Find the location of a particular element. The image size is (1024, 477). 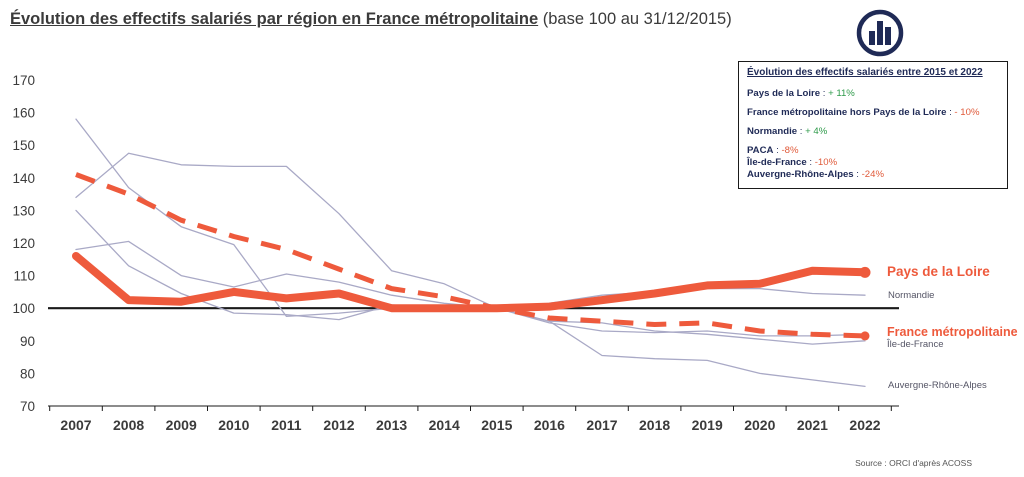

series-label-auvergne-rhone-alpes: Auvergne-Rhône-Alpes is located at coordinates (937, 385).